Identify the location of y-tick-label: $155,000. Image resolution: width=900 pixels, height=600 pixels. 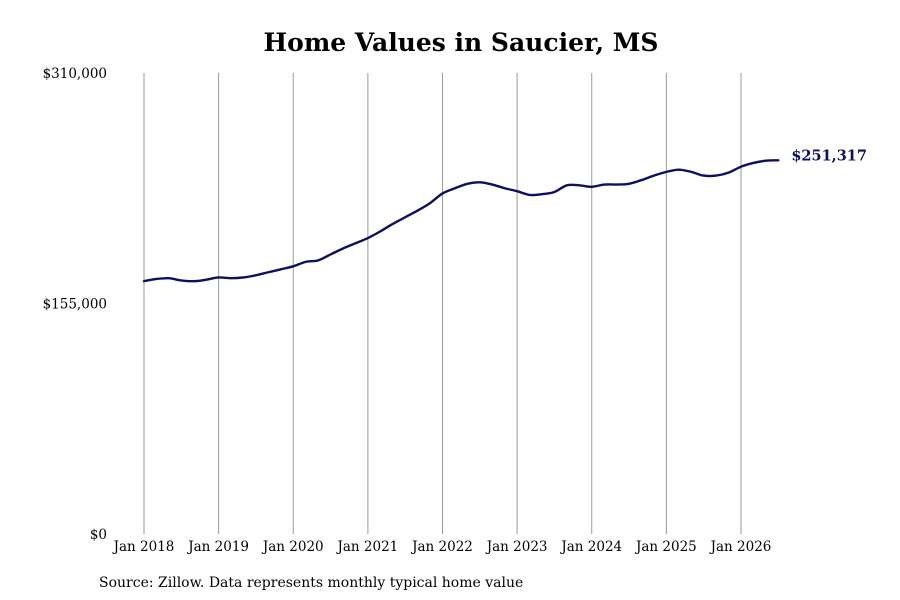
(75, 305).